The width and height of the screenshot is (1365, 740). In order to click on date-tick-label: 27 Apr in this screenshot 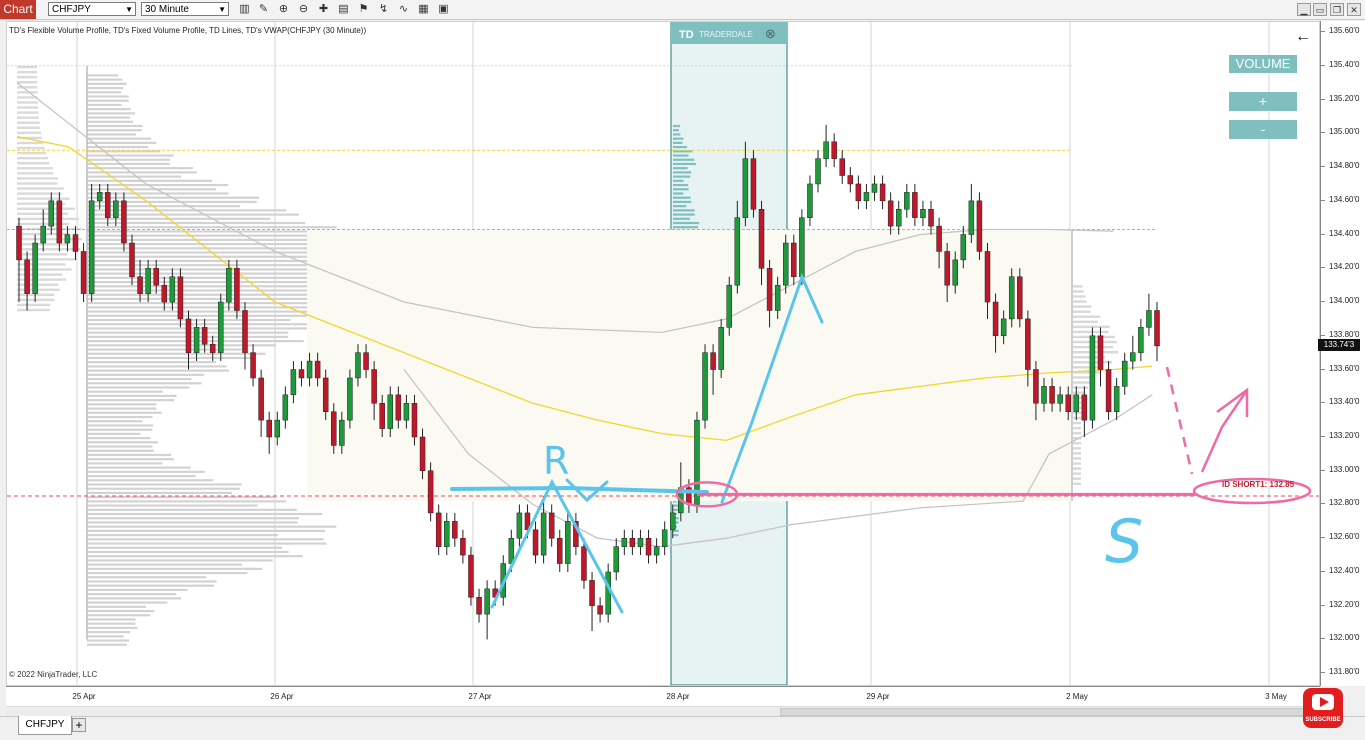, I will do `click(480, 696)`.